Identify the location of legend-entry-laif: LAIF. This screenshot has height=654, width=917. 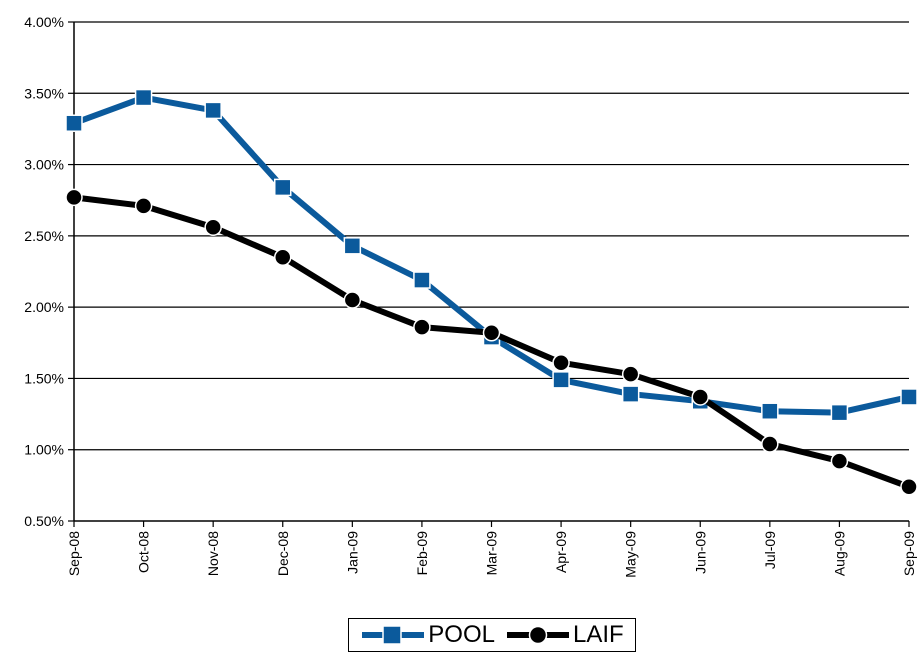
(564, 635).